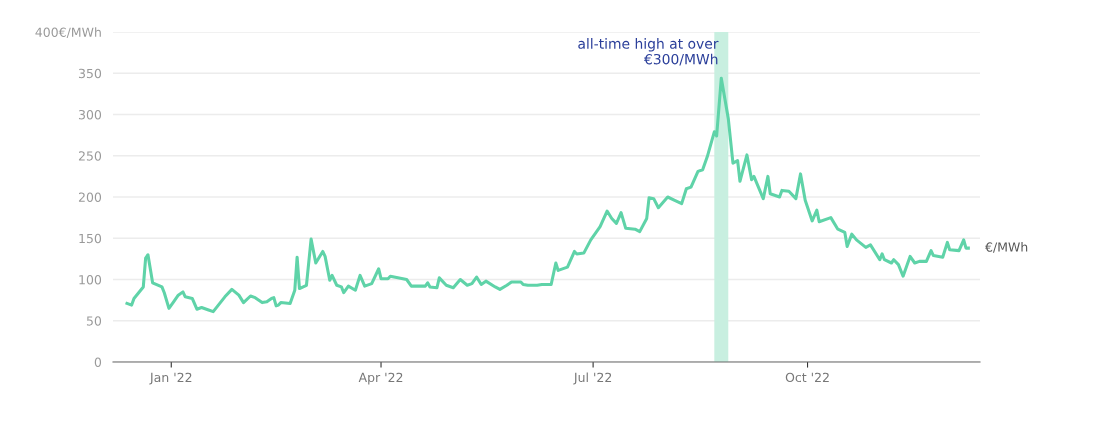 The image size is (1107, 421). I want to click on series-label: €/MWh, so click(1006, 247).